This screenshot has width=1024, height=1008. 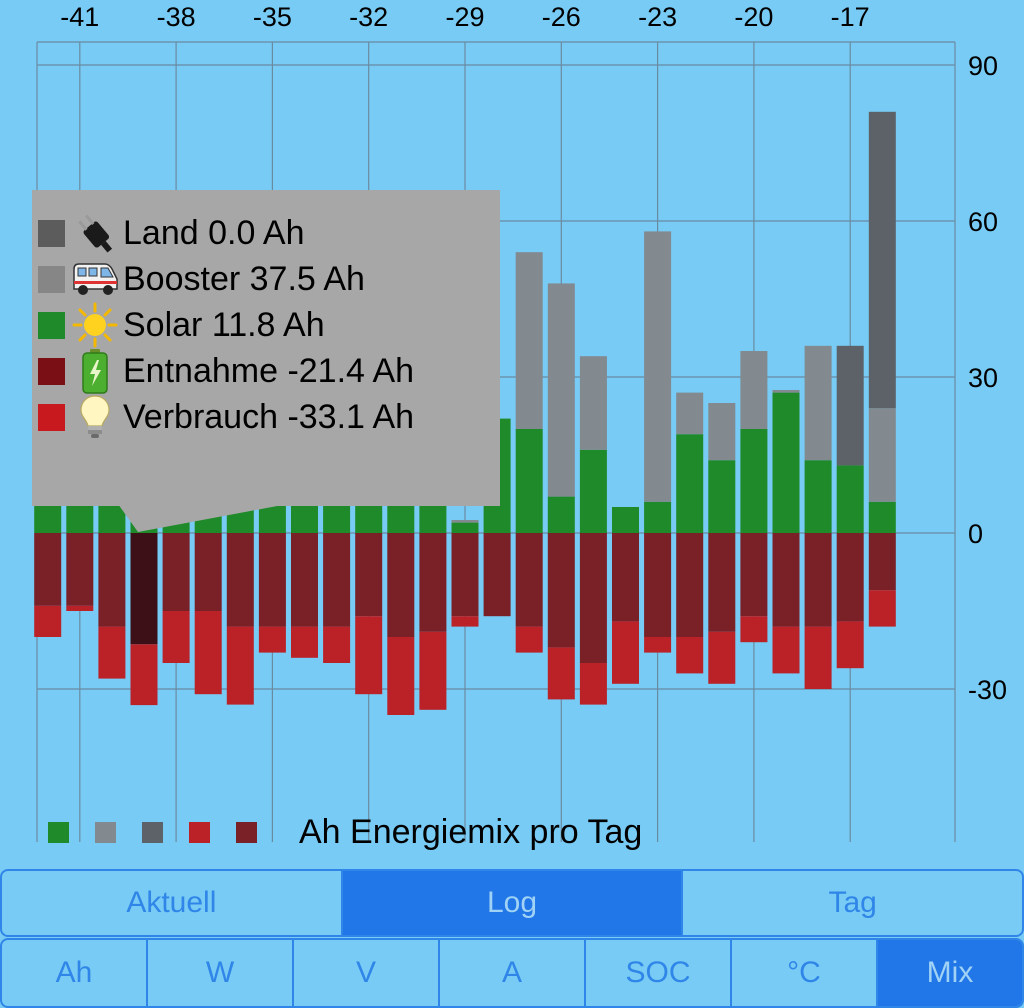 I want to click on tooltip-swatch-entnahme, so click(x=51, y=371).